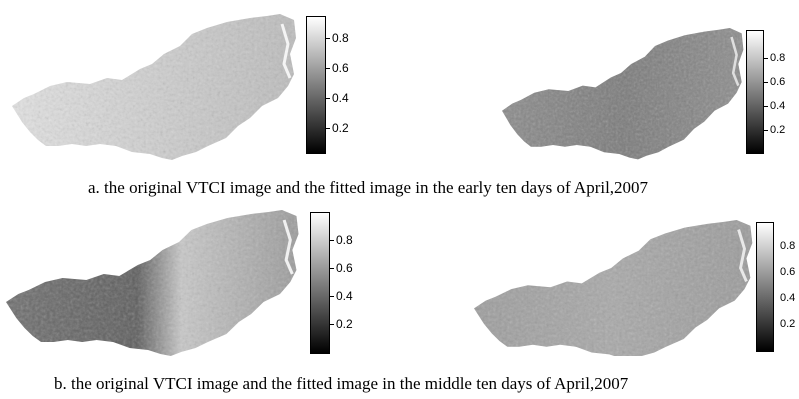 The width and height of the screenshot is (799, 399). What do you see at coordinates (353, 283) in the screenshot?
I see `colorbar-ticks-b-original: 0.8 0.6 0.4 0.2` at bounding box center [353, 283].